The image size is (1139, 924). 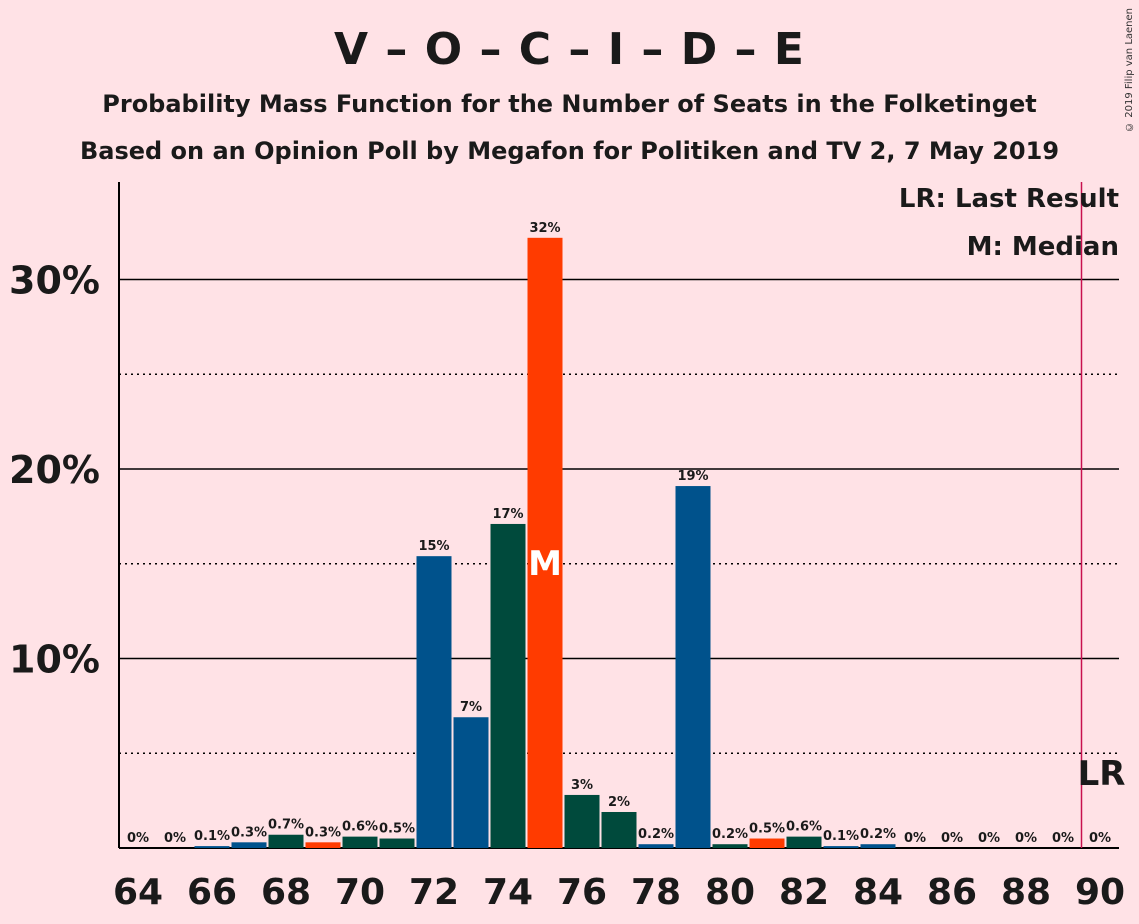 I want to click on x-tick-label: 70, so click(x=360, y=892).